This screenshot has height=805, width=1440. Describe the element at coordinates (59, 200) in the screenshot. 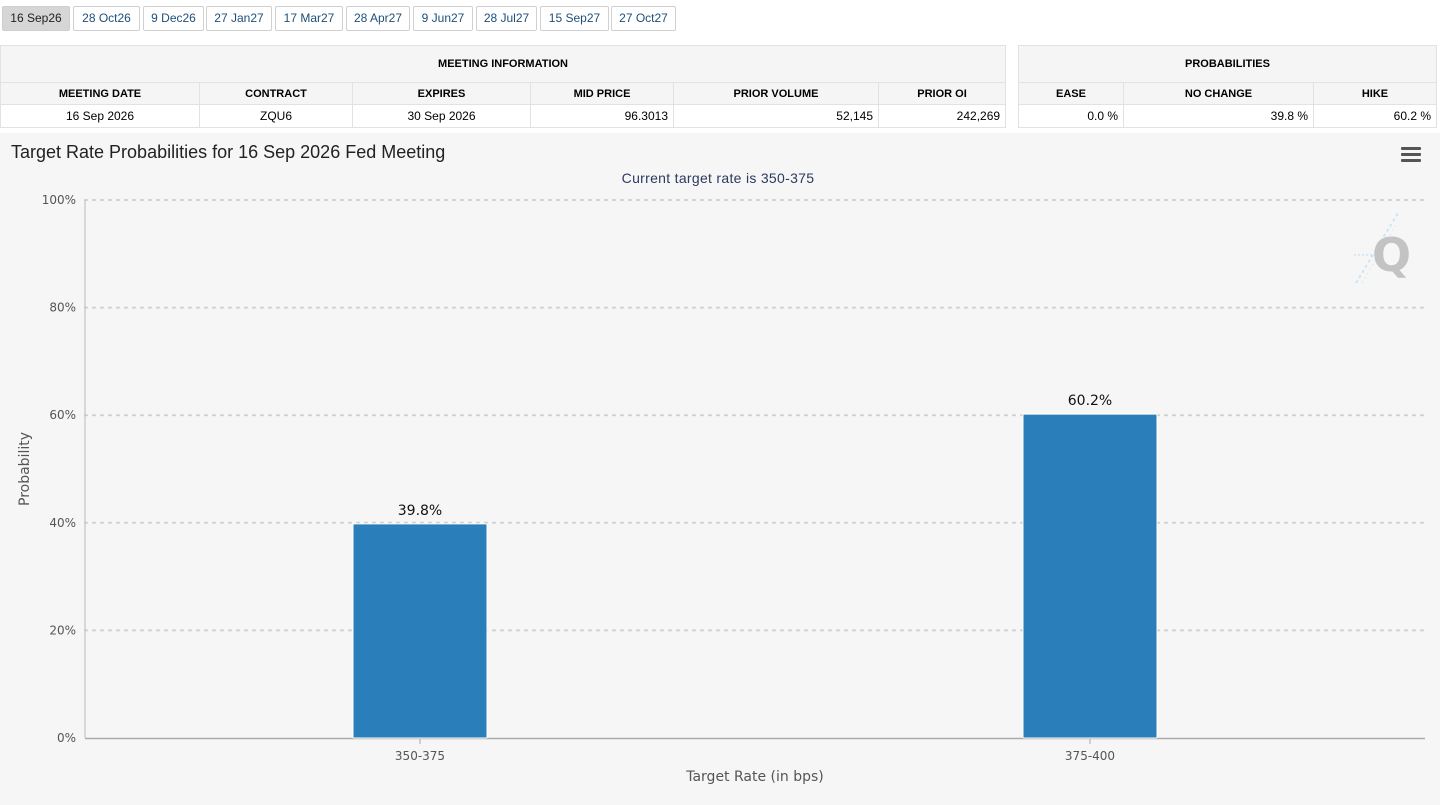

I see `y-tick-label: 100%` at that location.